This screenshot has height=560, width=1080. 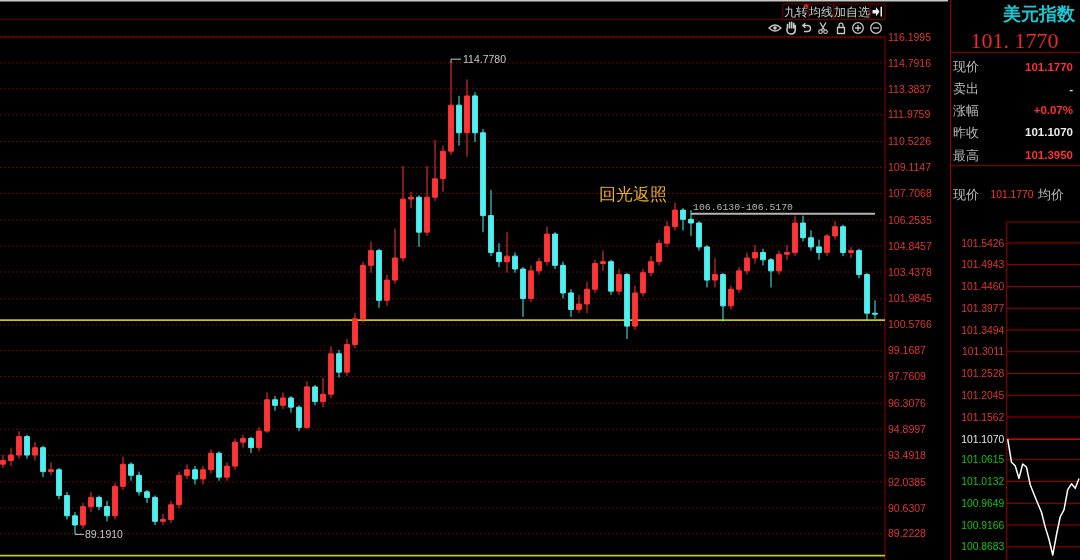 What do you see at coordinates (910, 88) in the screenshot?
I see `y-tick-label: 113.3837` at bounding box center [910, 88].